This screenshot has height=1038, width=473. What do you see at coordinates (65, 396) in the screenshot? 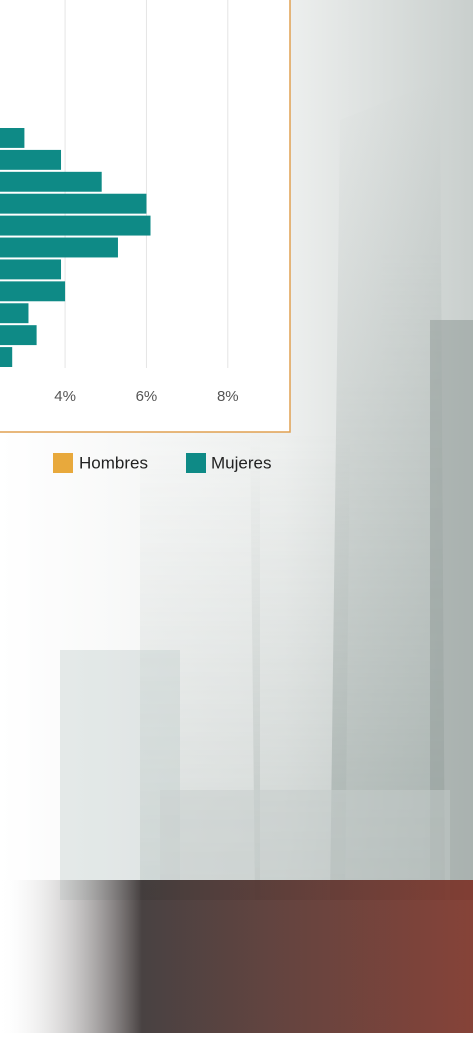
I see `x-tick-label: 4%` at bounding box center [65, 396].